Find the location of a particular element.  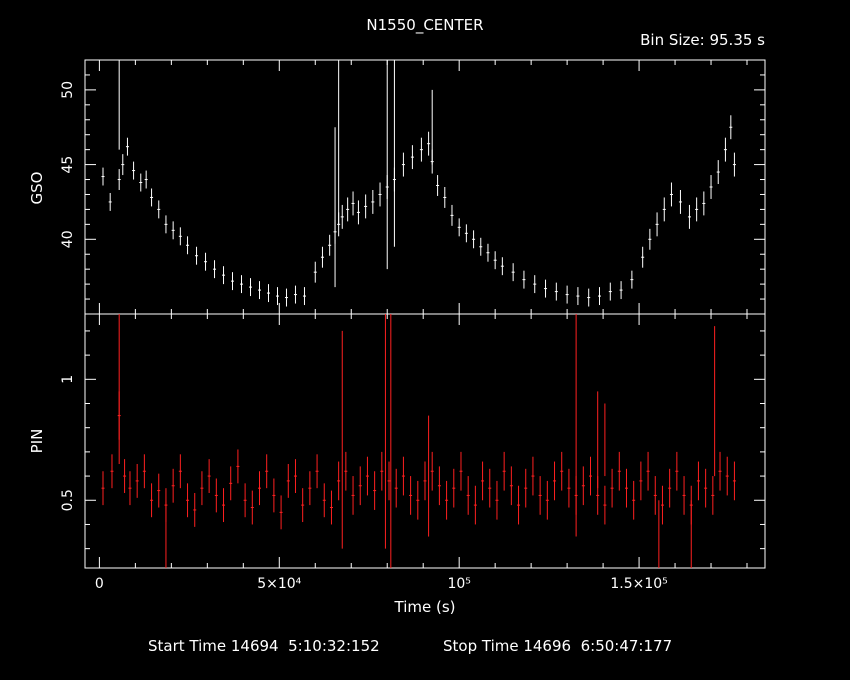

start-time-label: Start Time 14694 5:10:32:152 is located at coordinates (264, 646).